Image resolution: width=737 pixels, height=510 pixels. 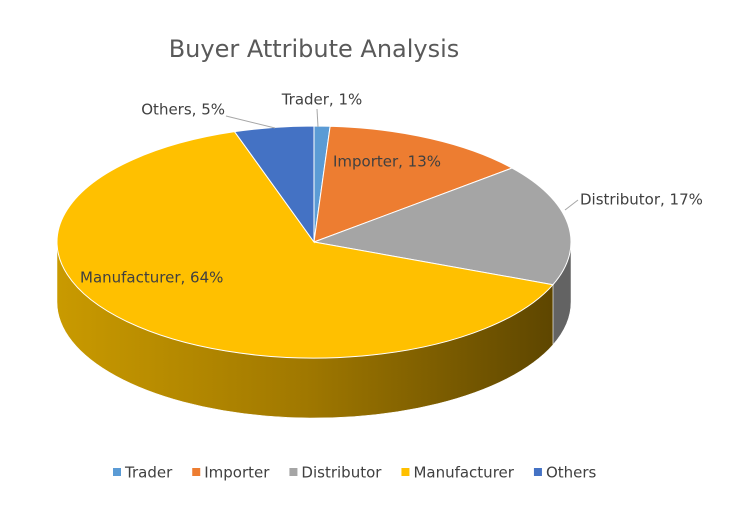 What do you see at coordinates (463, 473) in the screenshot?
I see `legend-label: Manufacturer` at bounding box center [463, 473].